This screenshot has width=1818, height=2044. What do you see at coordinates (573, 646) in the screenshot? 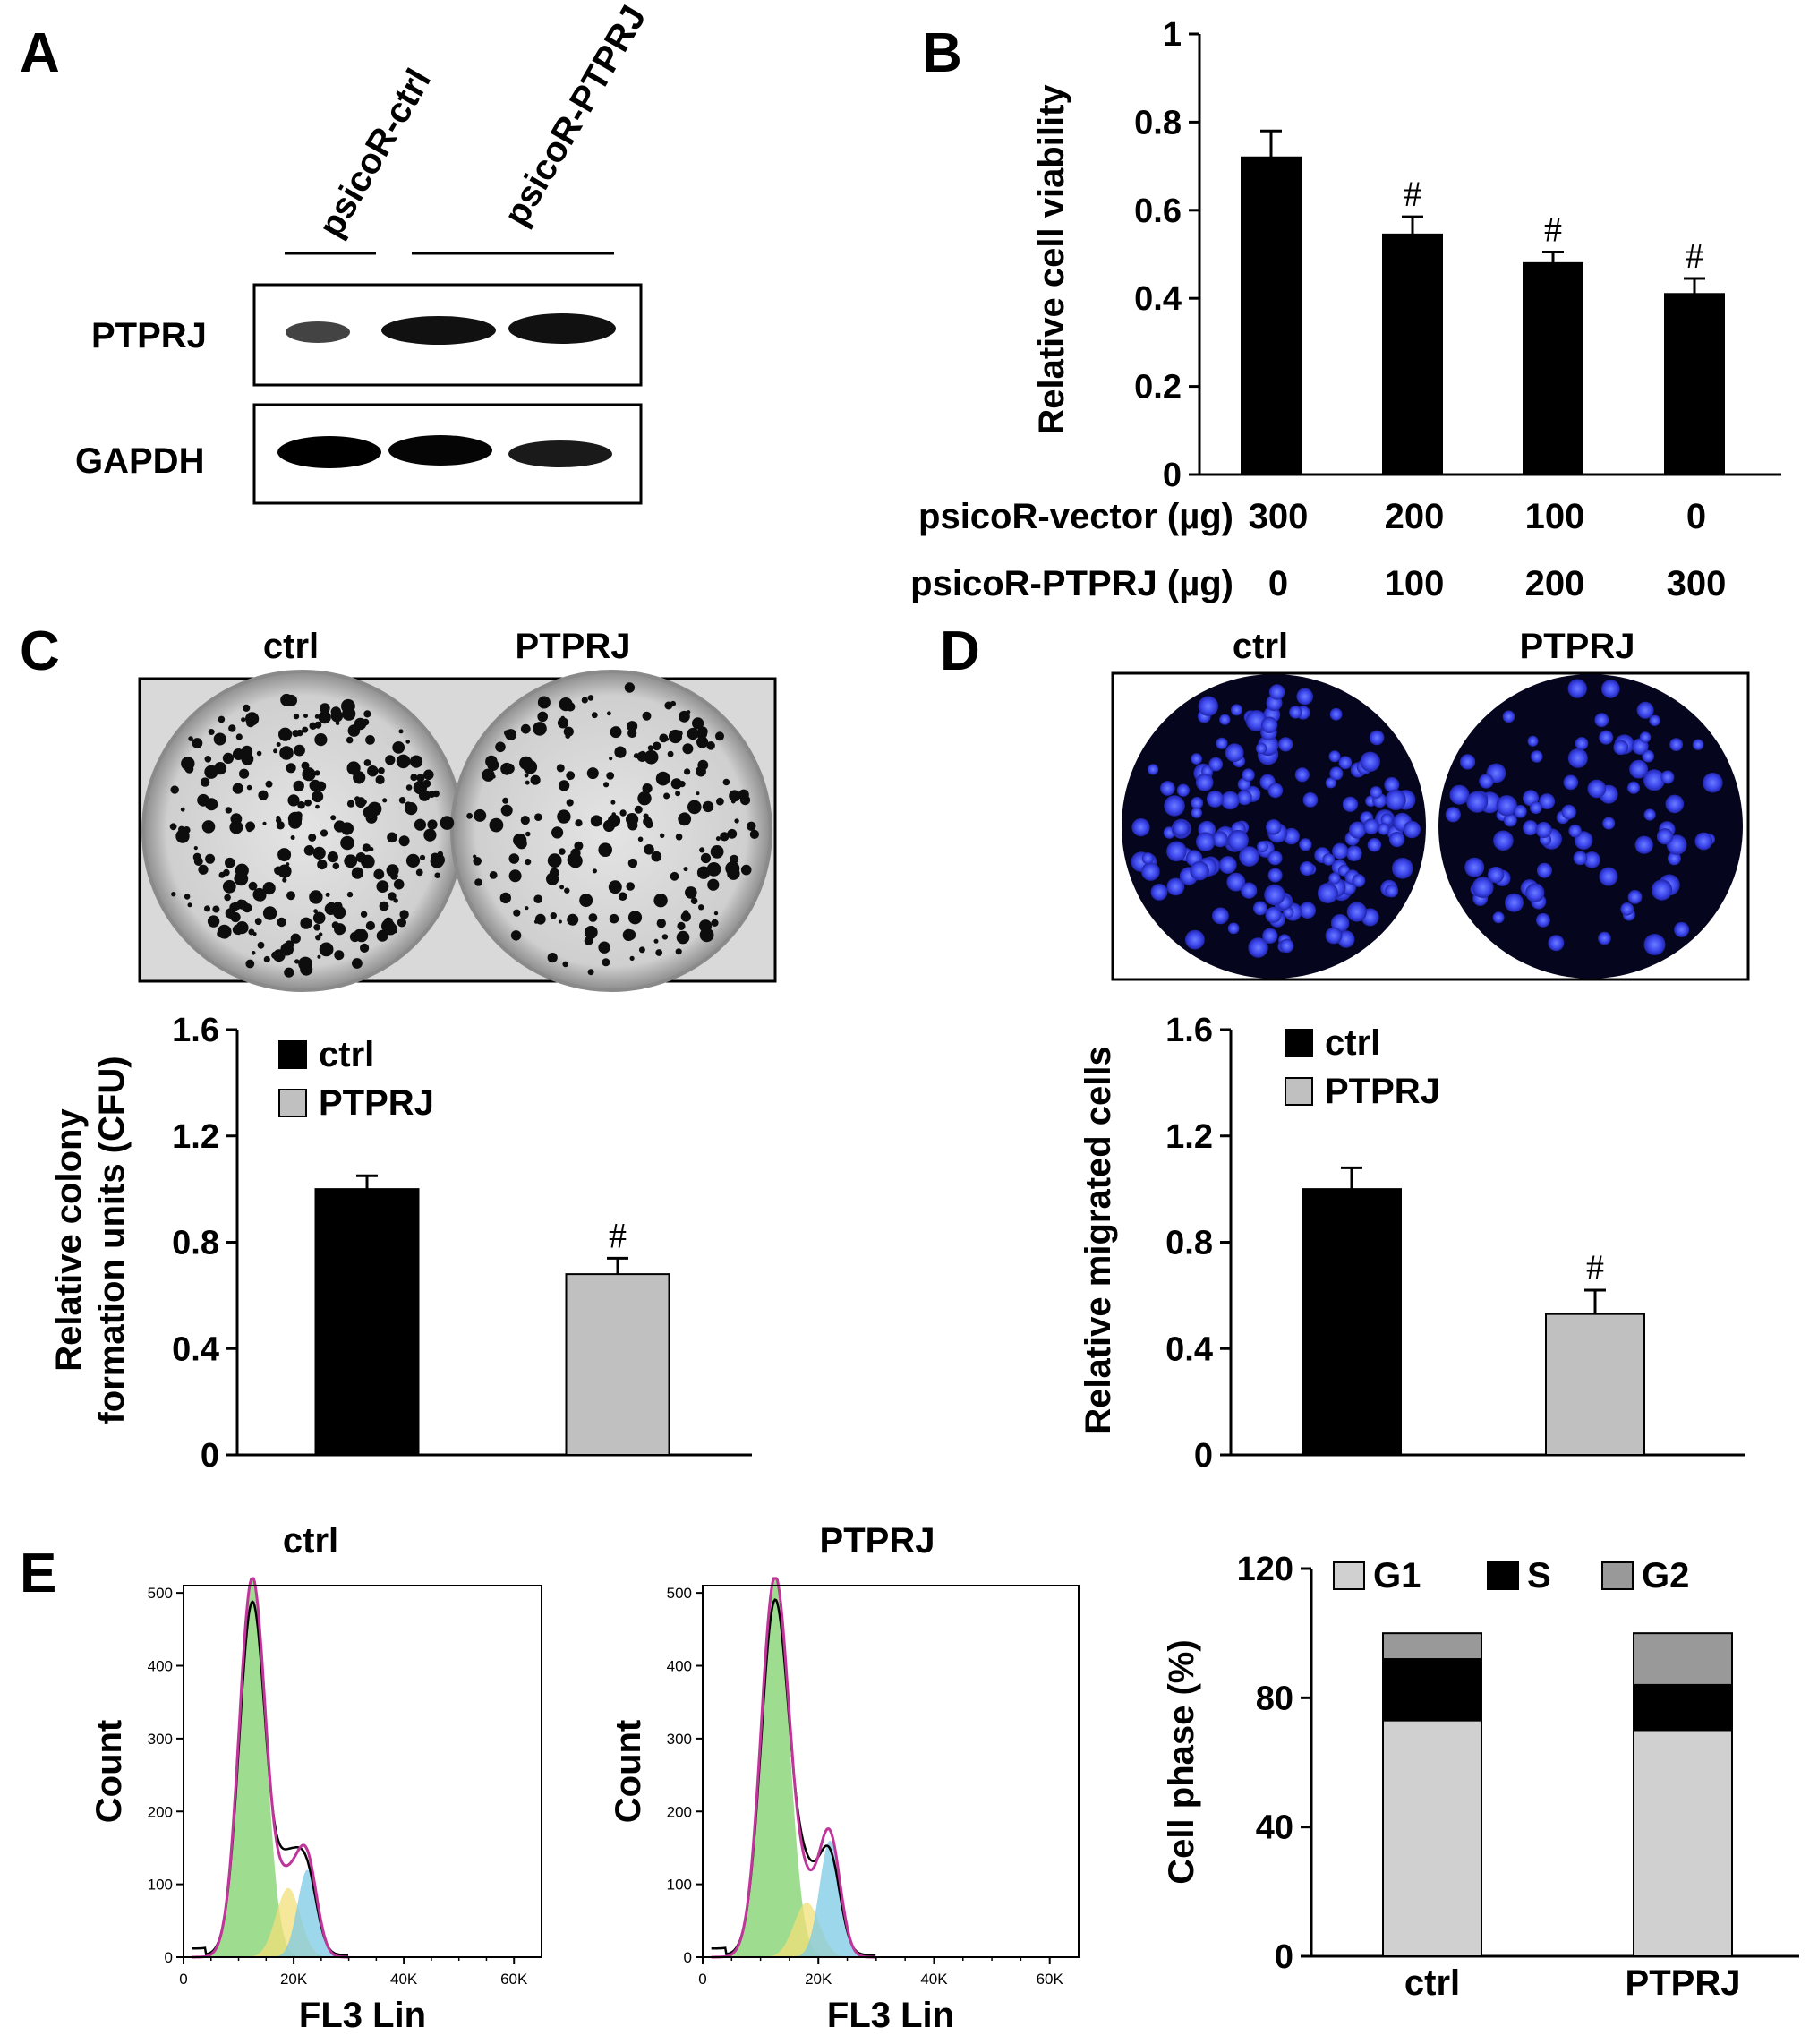
I see `image-label-ptprj: PTPRJ` at bounding box center [573, 646].